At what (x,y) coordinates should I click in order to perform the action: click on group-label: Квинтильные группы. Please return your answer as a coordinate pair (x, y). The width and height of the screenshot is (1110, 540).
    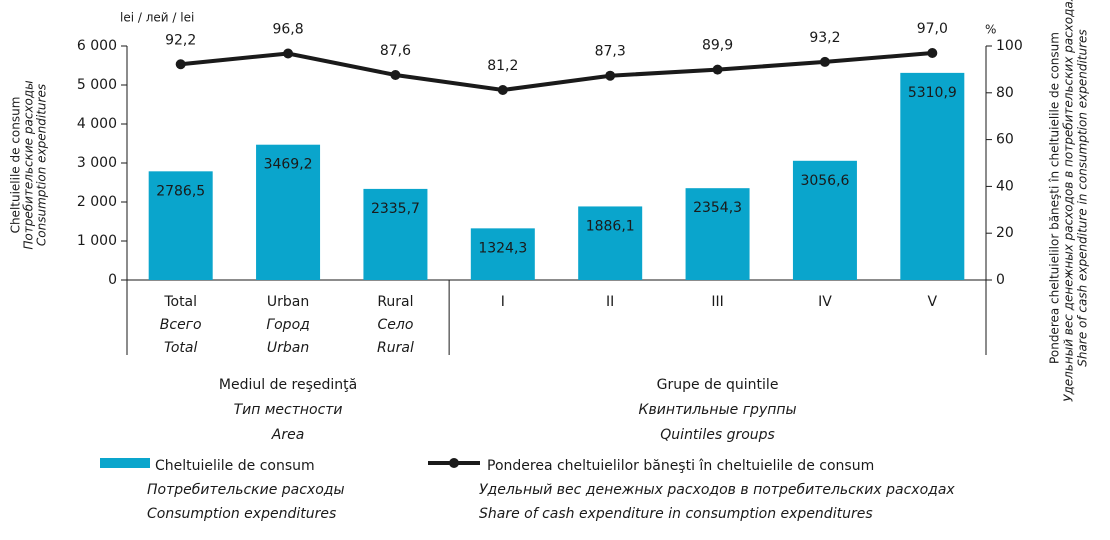
    Looking at the image, I should click on (718, 410).